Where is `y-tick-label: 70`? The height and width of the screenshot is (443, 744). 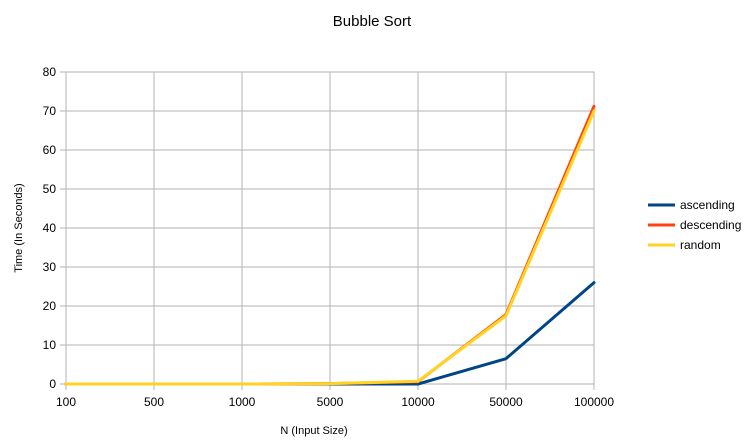 y-tick-label: 70 is located at coordinates (50, 111).